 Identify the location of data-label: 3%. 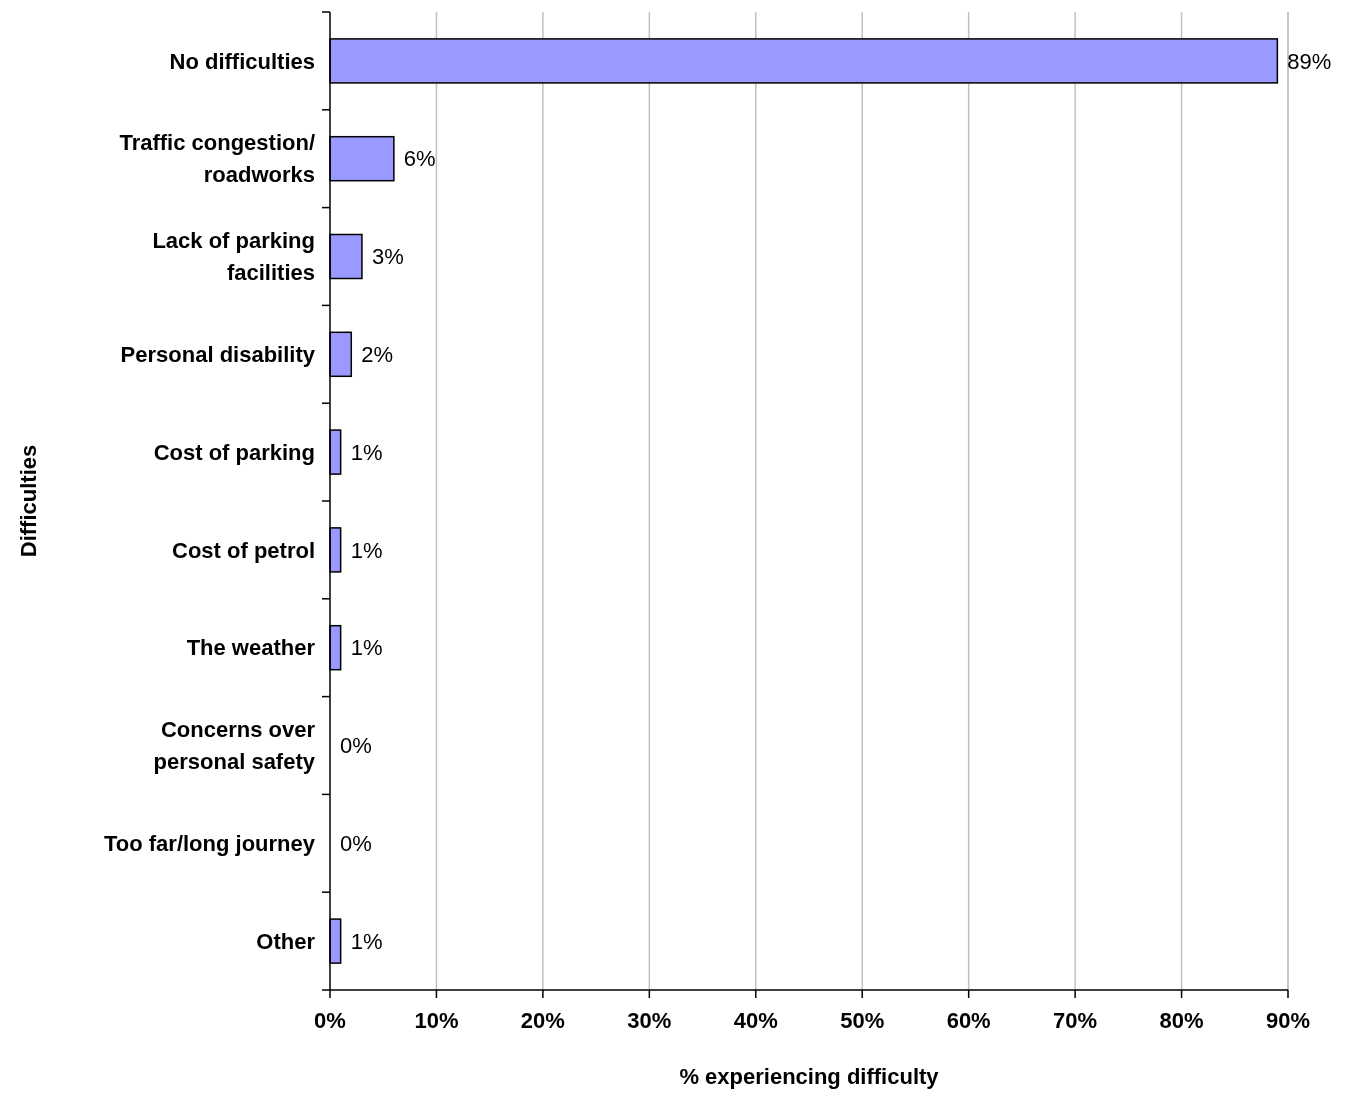
(387, 257).